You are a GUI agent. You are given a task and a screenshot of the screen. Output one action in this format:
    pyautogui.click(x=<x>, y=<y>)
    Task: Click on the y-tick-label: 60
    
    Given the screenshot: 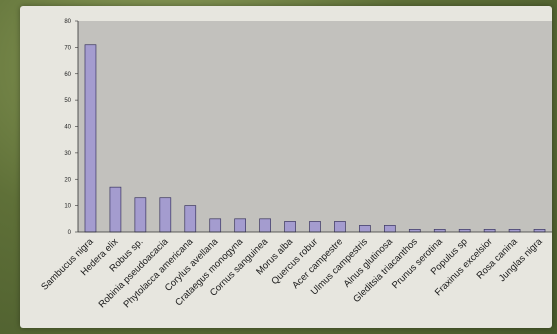 What is the action you would take?
    pyautogui.click(x=67, y=75)
    